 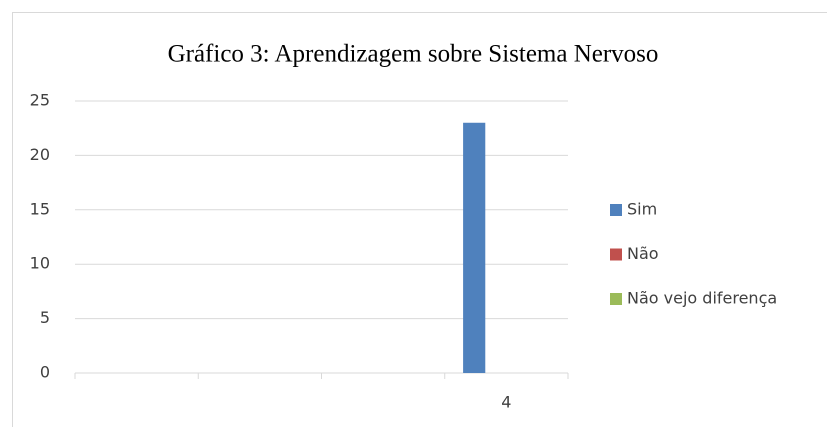 I want to click on legend-label: Não vejo diferença, so click(x=702, y=298).